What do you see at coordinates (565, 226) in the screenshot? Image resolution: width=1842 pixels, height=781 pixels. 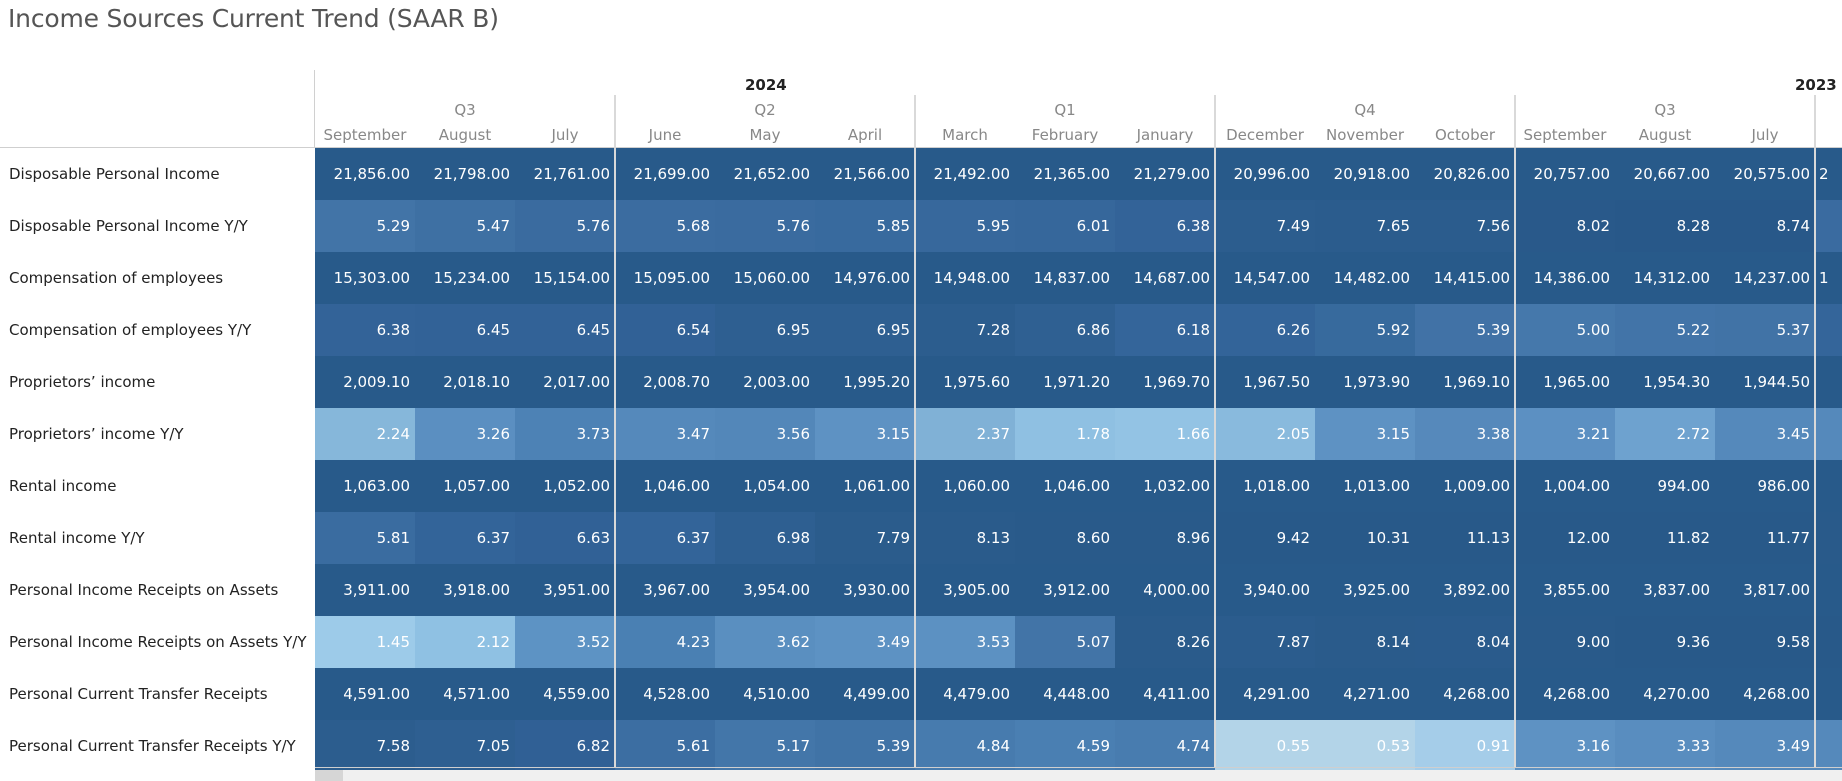 I see `value-cell: 5.76` at bounding box center [565, 226].